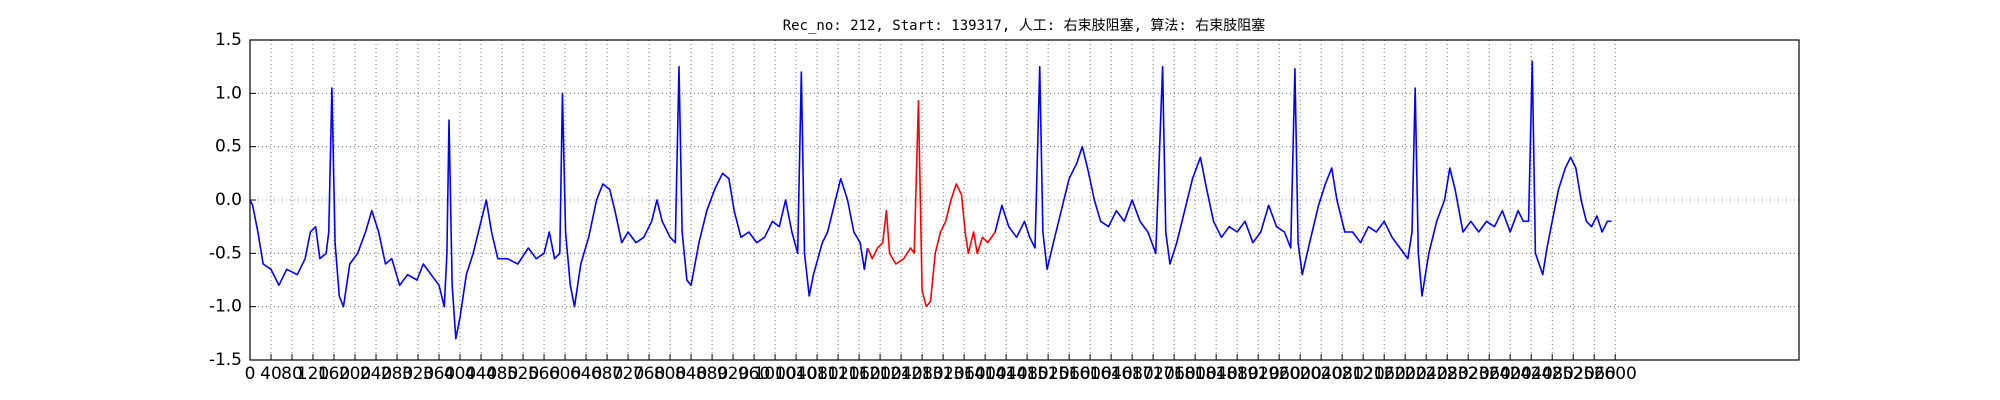 The height and width of the screenshot is (400, 2000). I want to click on x-tick-label: 1880, so click(1237, 374).